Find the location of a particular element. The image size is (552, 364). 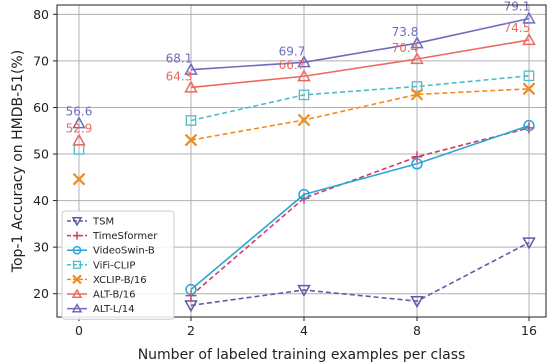

x-tick-label: 2 is located at coordinates (191, 330).